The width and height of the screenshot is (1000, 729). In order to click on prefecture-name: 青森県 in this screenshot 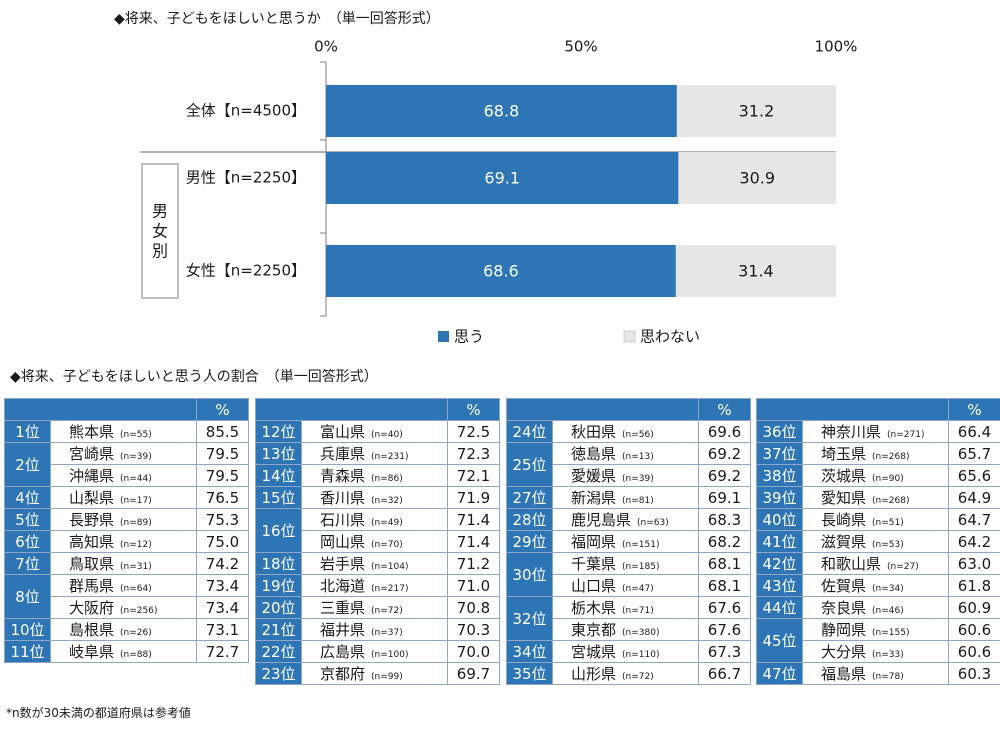, I will do `click(343, 476)`.